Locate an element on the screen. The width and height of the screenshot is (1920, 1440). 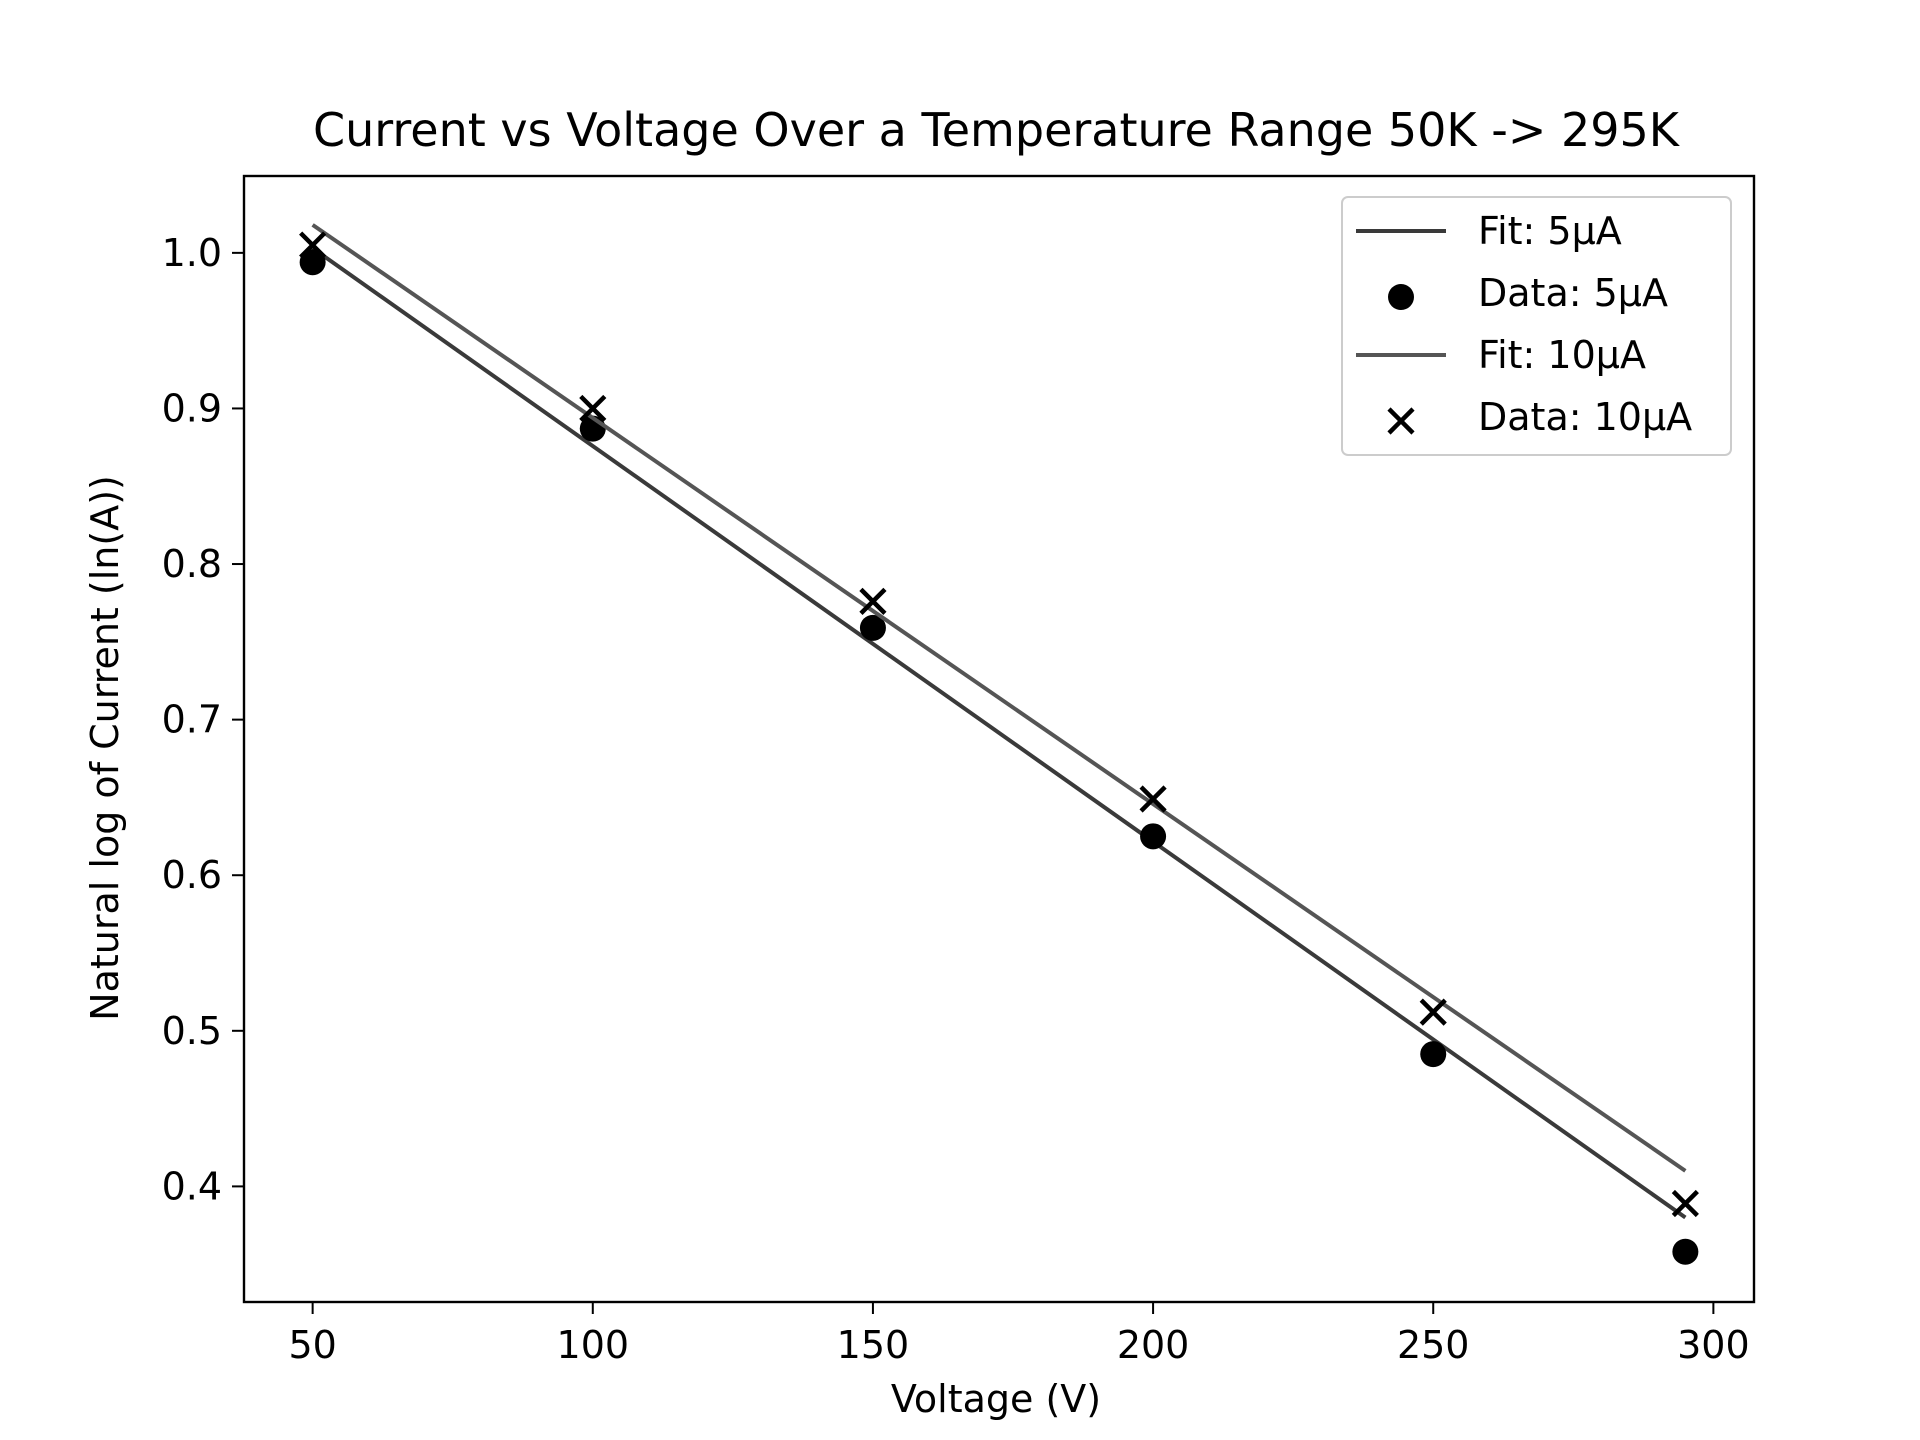
x-tick-label: 200 is located at coordinates (1153, 1345).